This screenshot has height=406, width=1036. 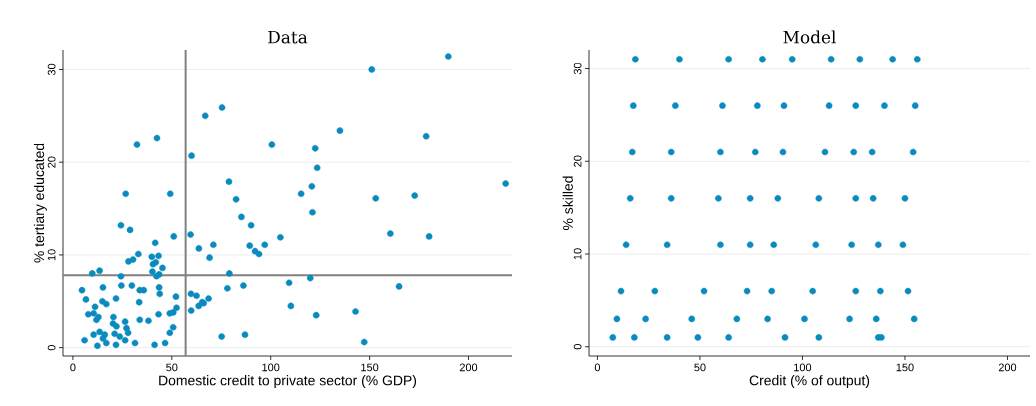 What do you see at coordinates (567, 203) in the screenshot?
I see `y-axis-title: % skilled` at bounding box center [567, 203].